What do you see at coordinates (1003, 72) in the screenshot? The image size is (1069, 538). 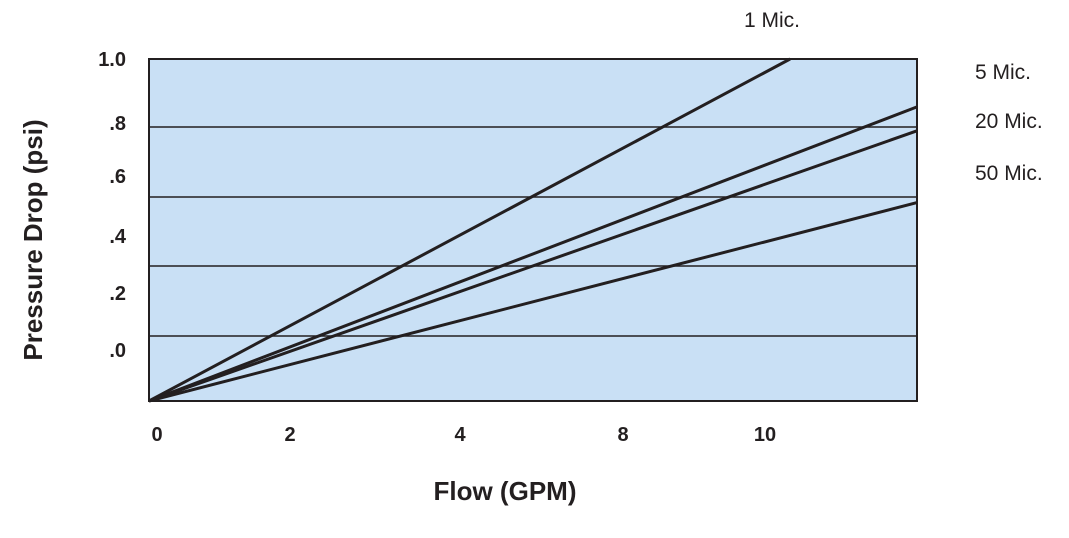 I see `series-label-1: 5 Mic.` at bounding box center [1003, 72].